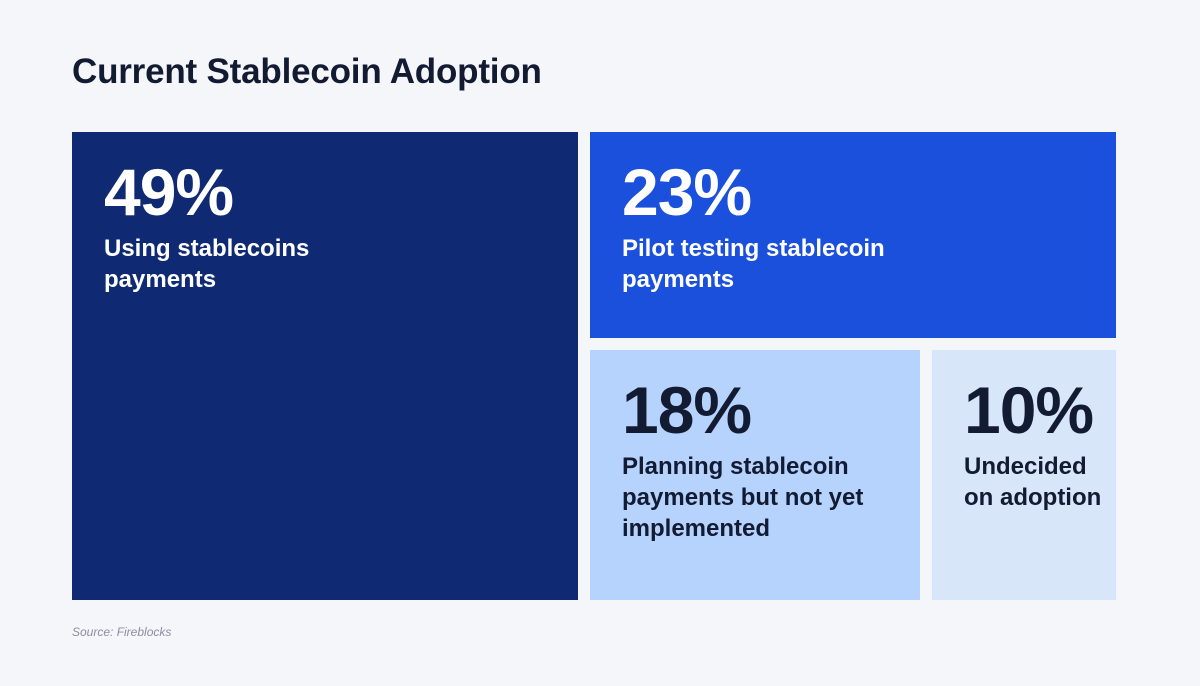 The image size is (1200, 686). Describe the element at coordinates (206, 264) in the screenshot. I see `tile-label: Using stablecoins payments` at that location.